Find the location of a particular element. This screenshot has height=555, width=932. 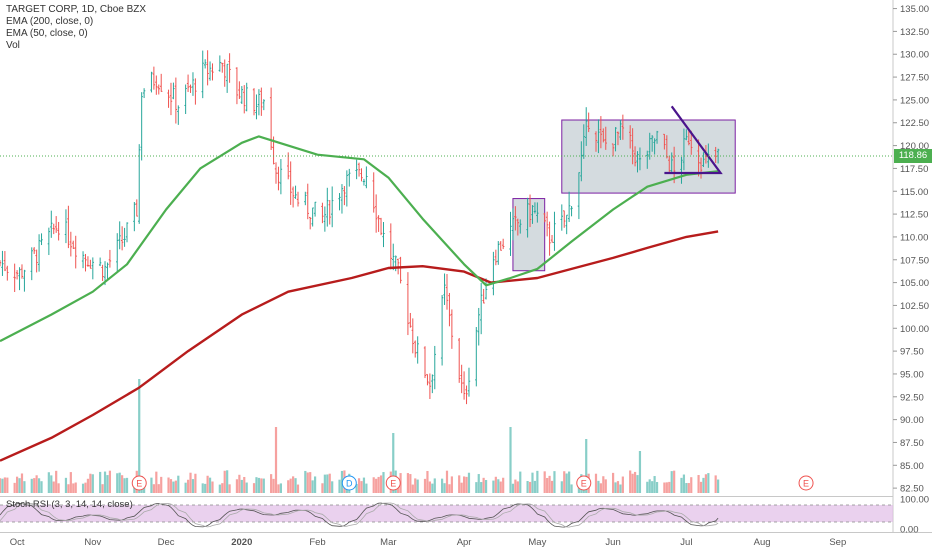

legend-symbol: TARGET CORP, 1D, Cboe BZX is located at coordinates (76, 9).